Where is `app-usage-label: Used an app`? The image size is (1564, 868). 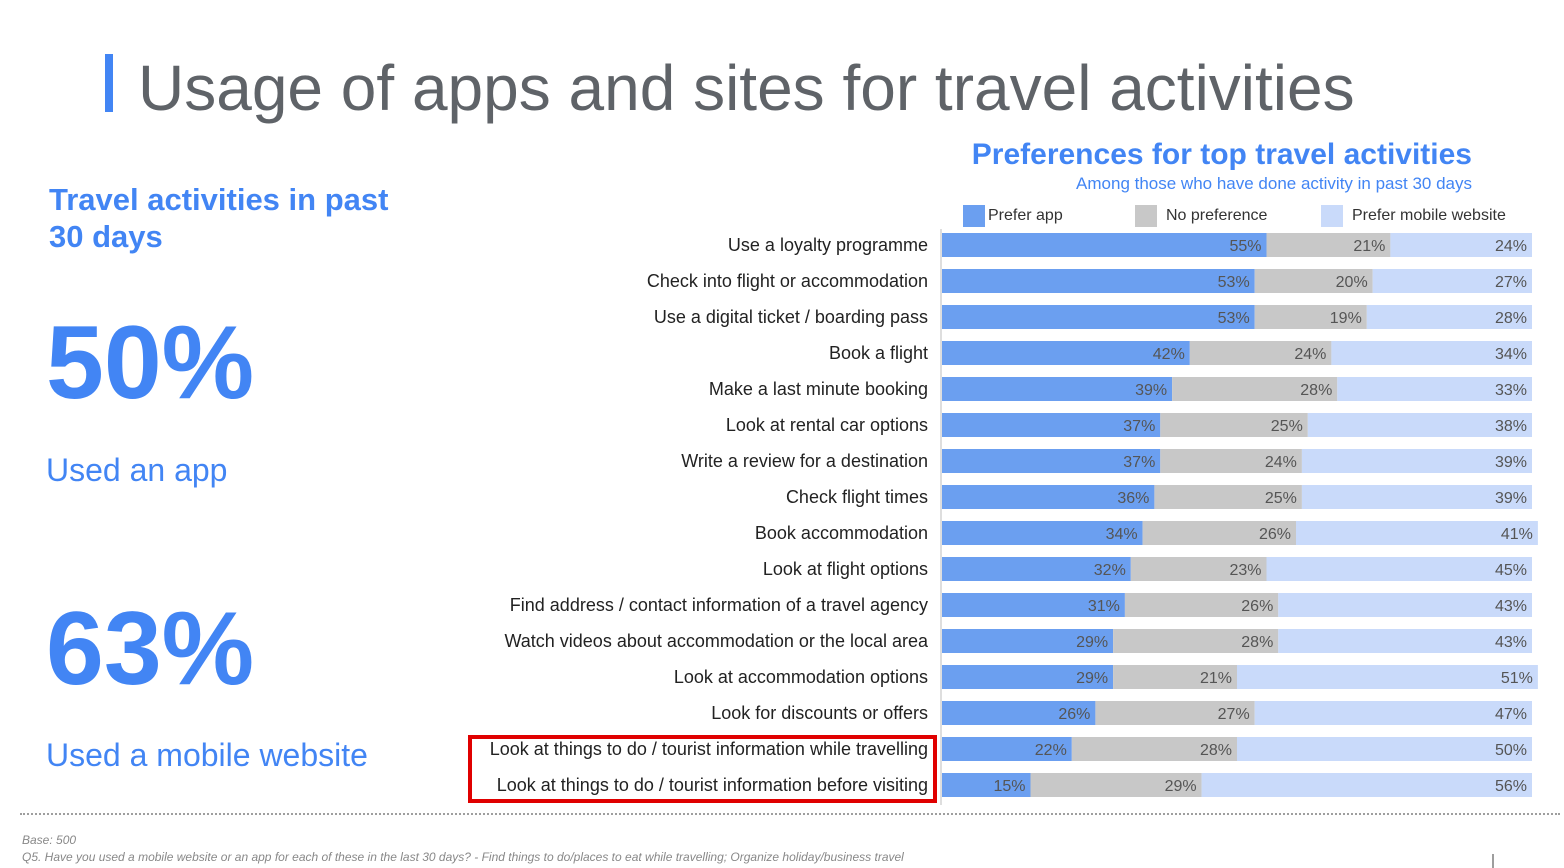
app-usage-label: Used an app is located at coordinates (137, 470).